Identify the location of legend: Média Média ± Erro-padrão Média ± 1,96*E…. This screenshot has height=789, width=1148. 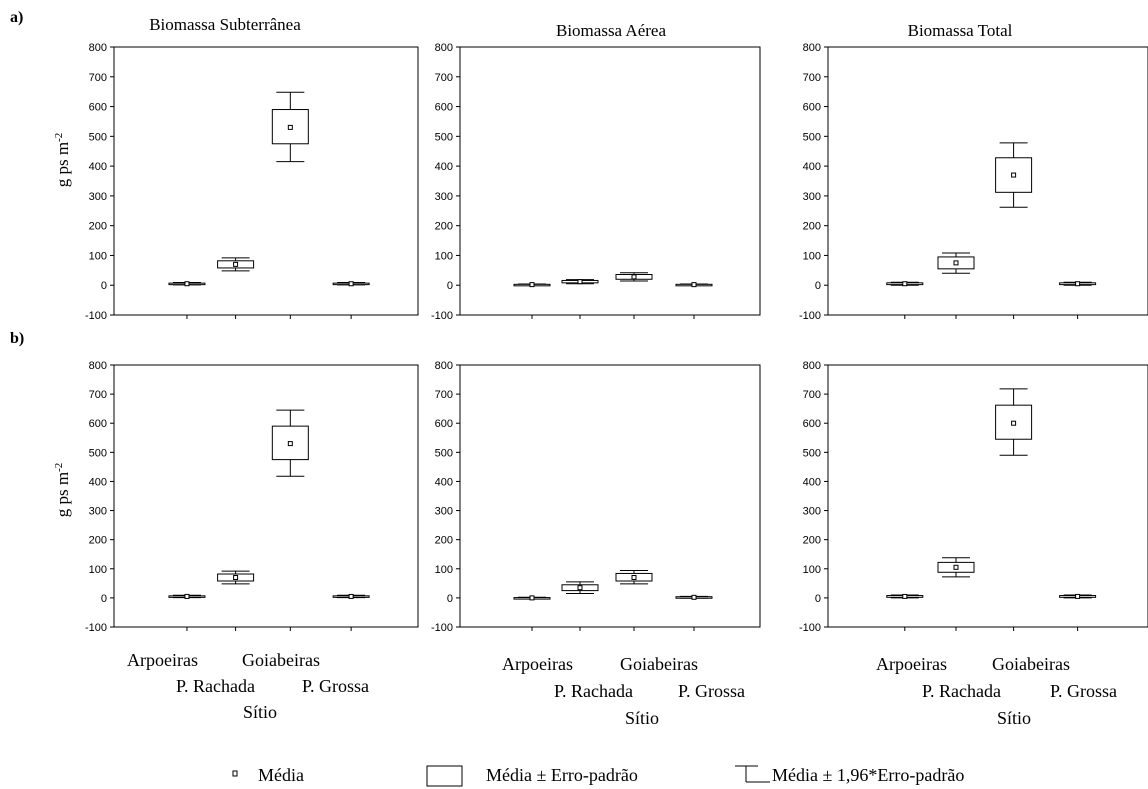
(598, 776).